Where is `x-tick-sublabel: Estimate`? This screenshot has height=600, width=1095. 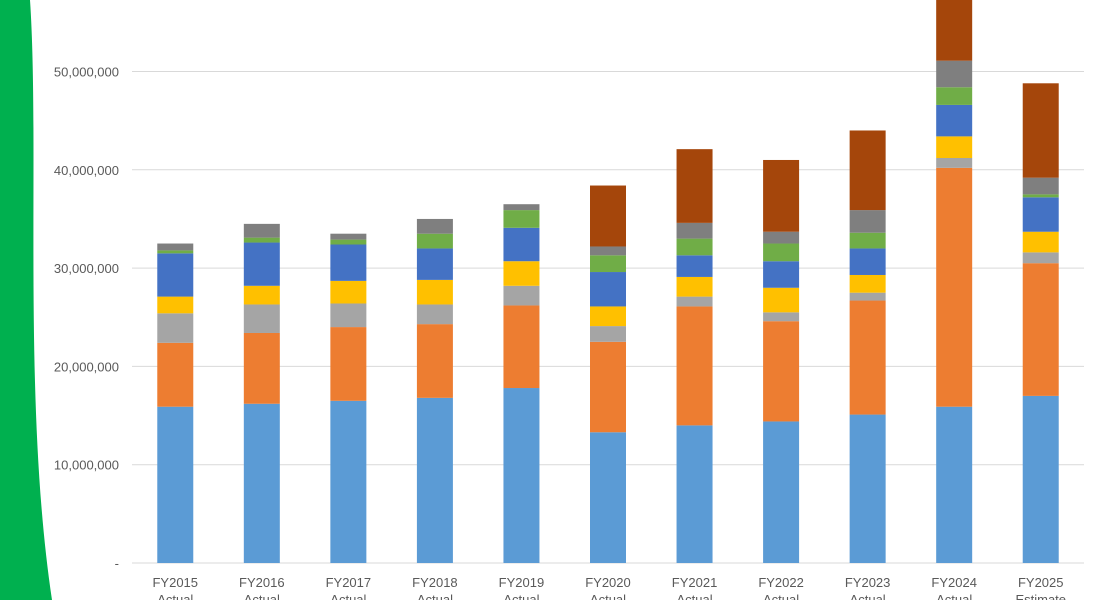
x-tick-sublabel: Estimate is located at coordinates (1040, 596).